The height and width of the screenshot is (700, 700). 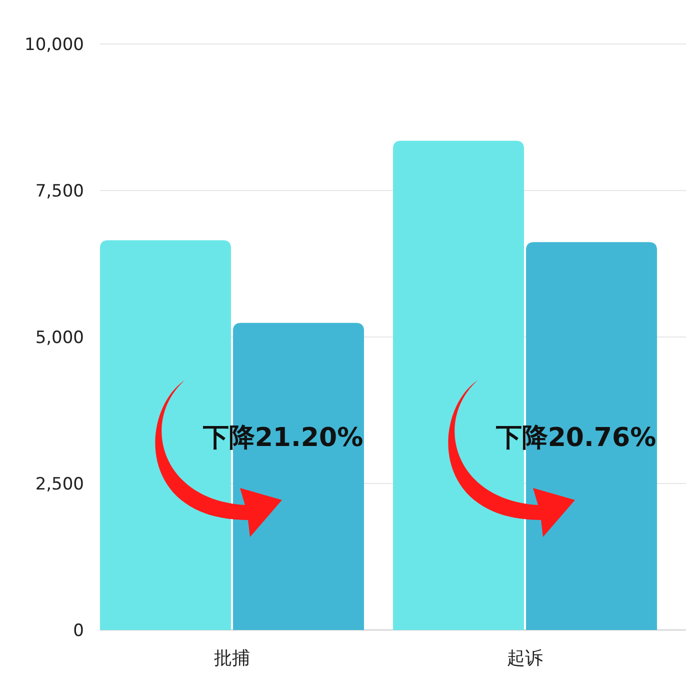 I want to click on y-tick-label: 0, so click(x=78, y=631).